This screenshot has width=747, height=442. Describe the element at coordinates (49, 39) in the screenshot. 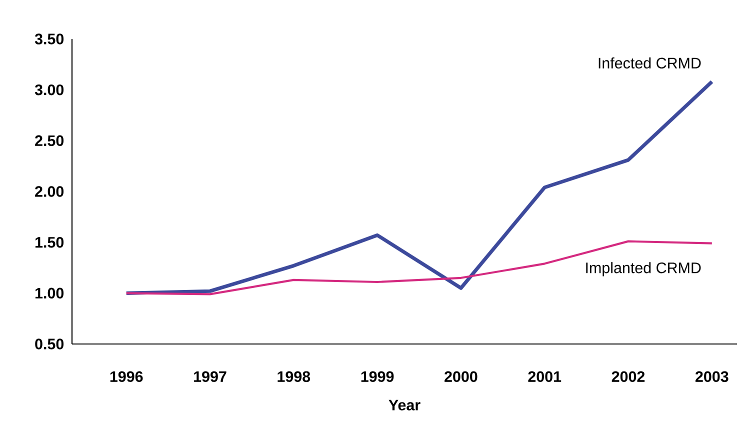

I see `y-tick-label: 3.50` at that location.